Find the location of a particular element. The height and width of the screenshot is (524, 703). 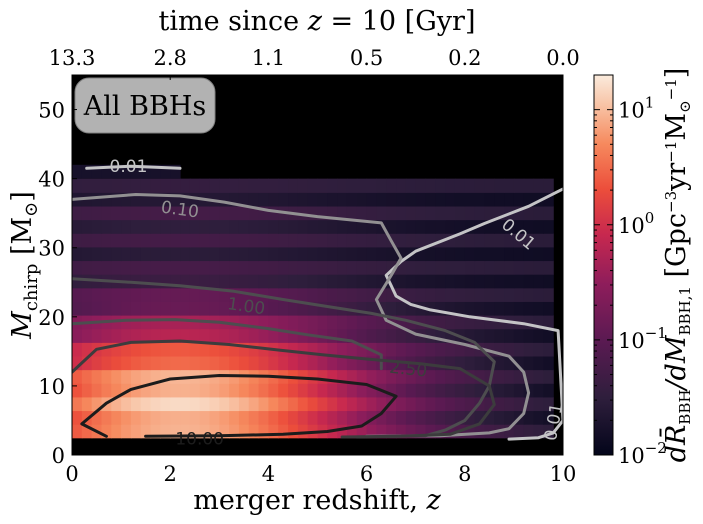

x-tick-label: 6 is located at coordinates (366, 474).